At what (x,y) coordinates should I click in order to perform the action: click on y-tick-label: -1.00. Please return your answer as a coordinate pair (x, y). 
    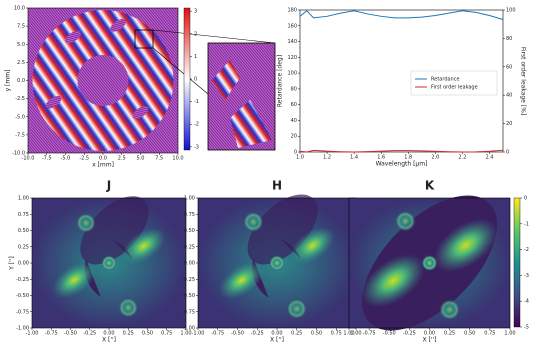
    Looking at the image, I should click on (188, 329).